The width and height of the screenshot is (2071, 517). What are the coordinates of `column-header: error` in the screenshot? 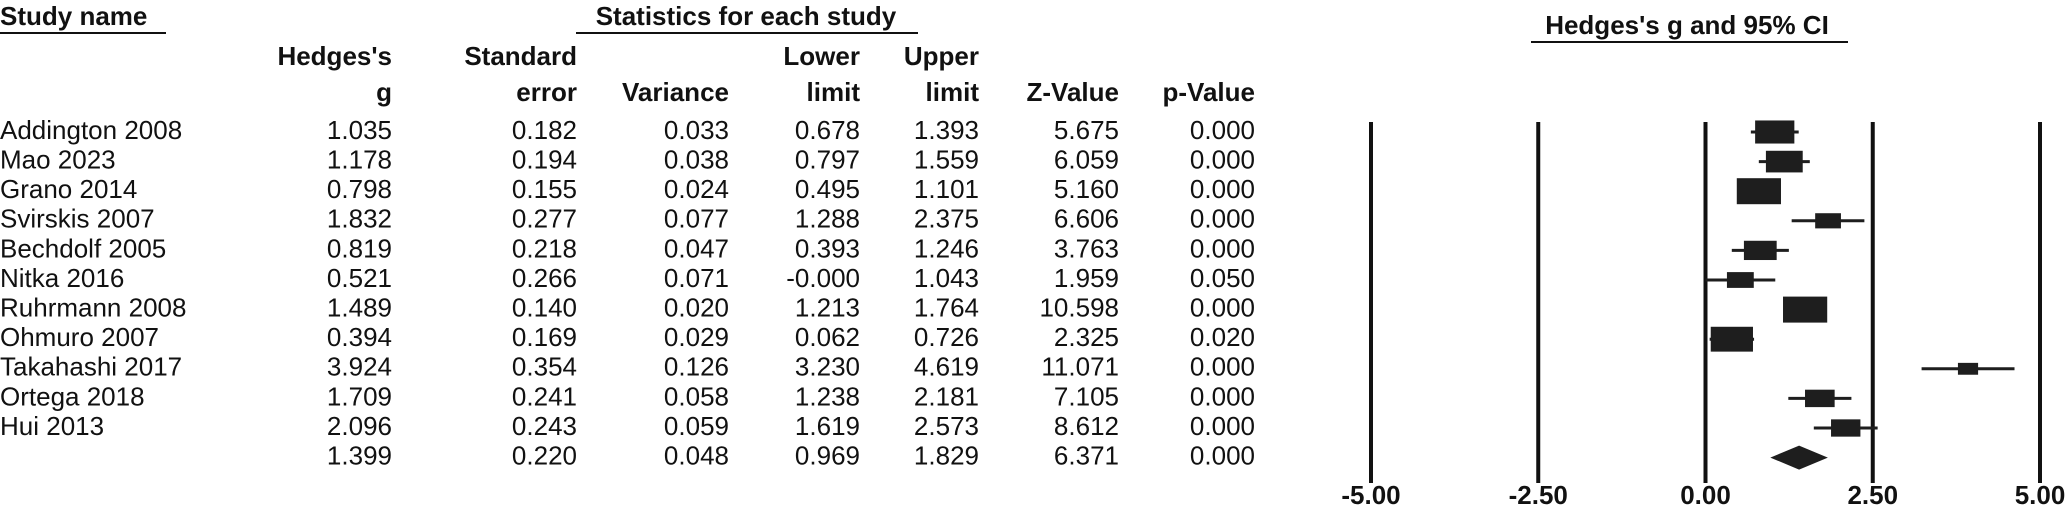 It's located at (546, 92).